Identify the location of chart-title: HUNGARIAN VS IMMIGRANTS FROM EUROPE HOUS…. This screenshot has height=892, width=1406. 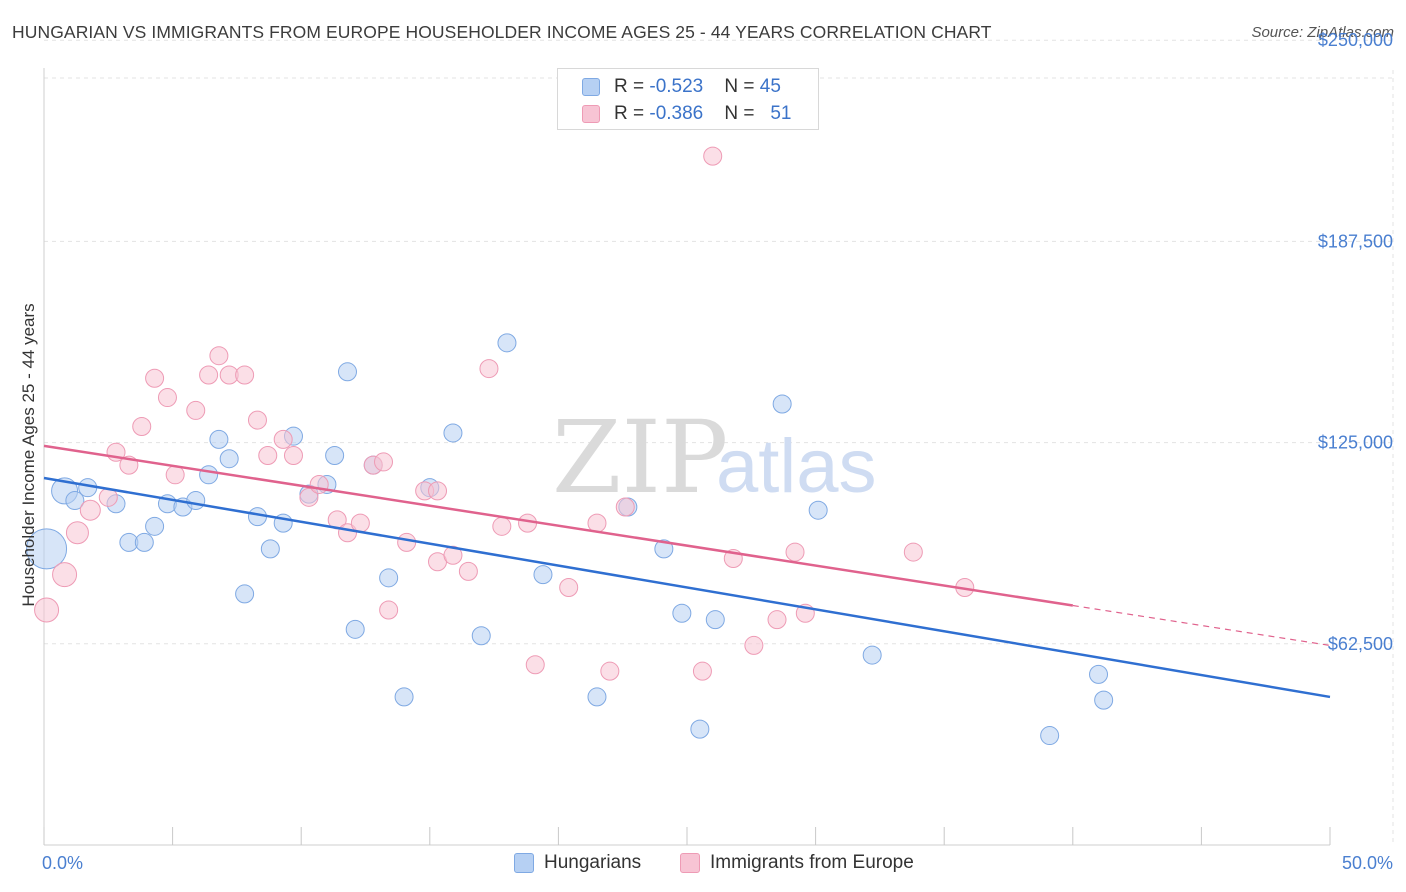
(502, 32).